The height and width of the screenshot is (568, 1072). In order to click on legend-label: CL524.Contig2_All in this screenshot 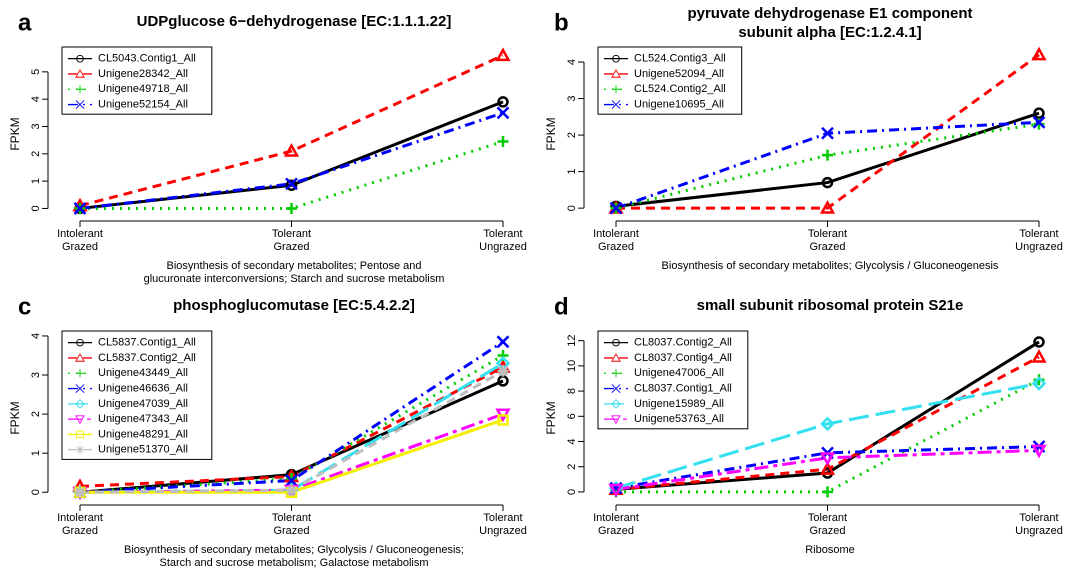, I will do `click(680, 89)`.